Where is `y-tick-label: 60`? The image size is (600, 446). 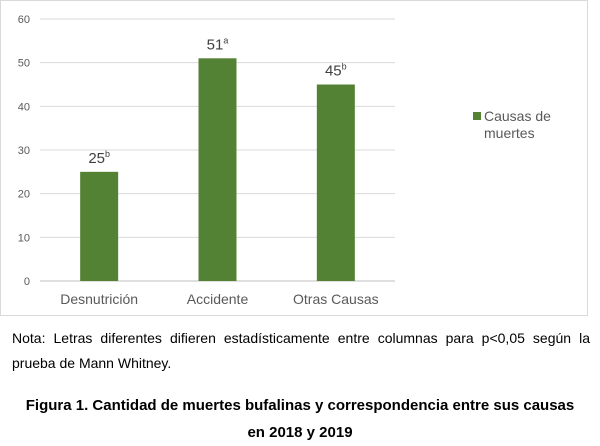
y-tick-label: 60 is located at coordinates (24, 20).